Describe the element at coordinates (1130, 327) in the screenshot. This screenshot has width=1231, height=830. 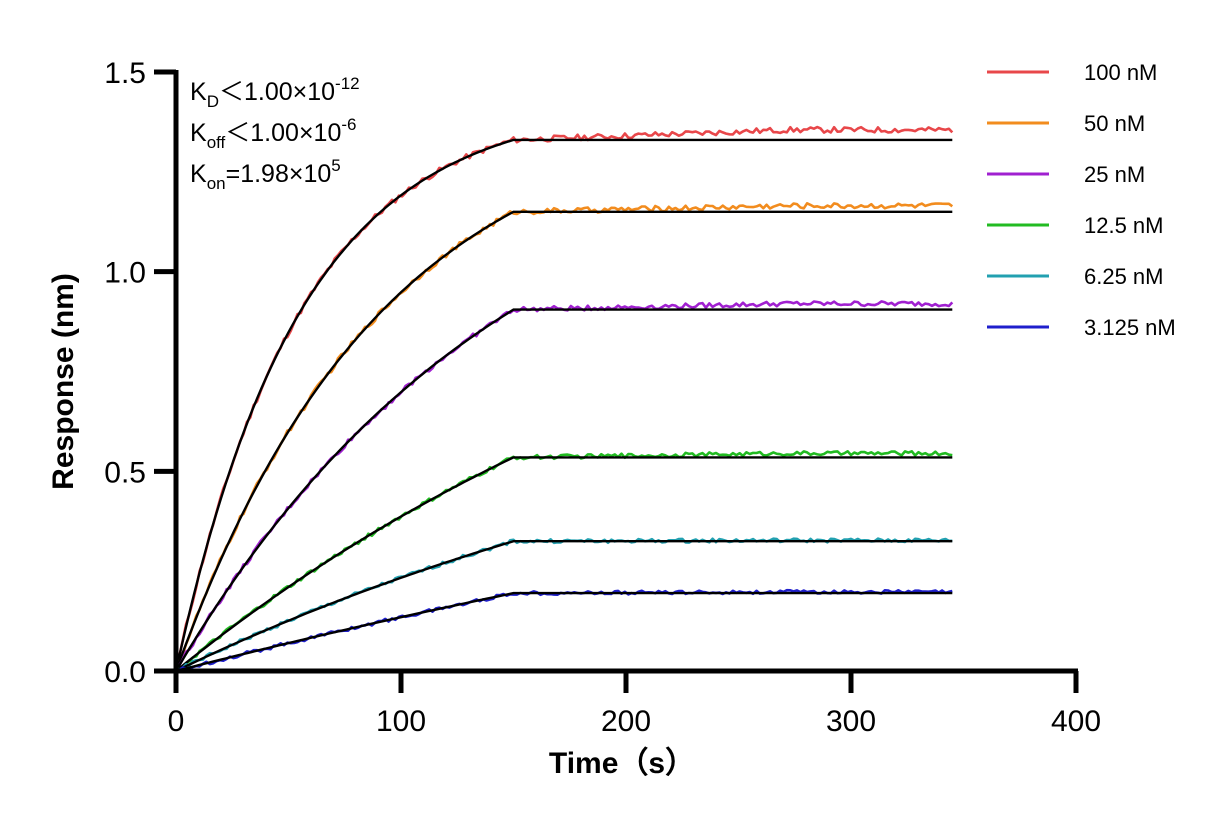
I see `legend-label: 3.125 nM` at that location.